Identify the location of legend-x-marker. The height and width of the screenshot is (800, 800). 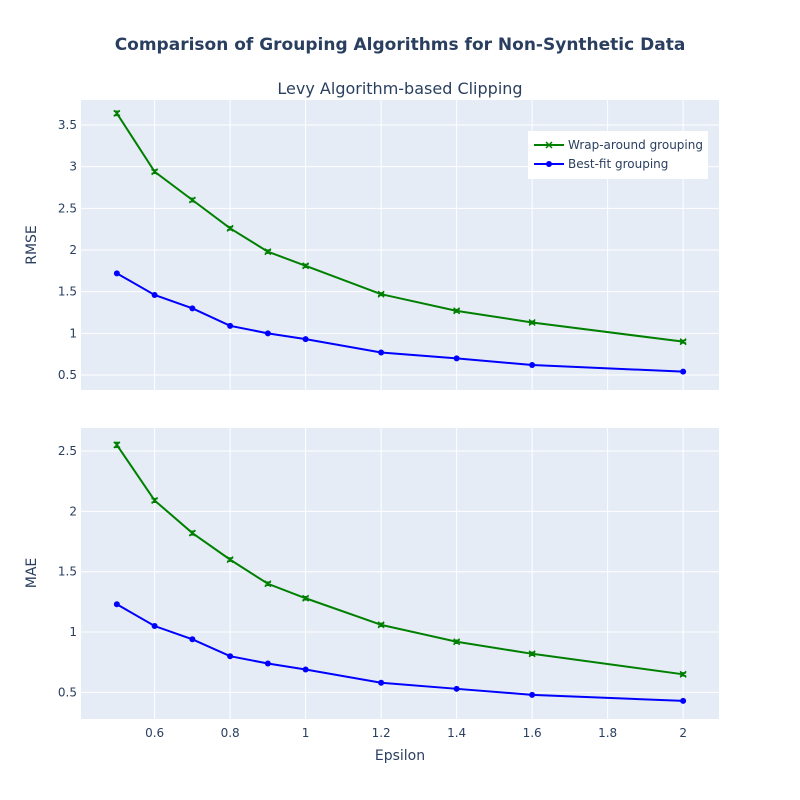
(549, 145).